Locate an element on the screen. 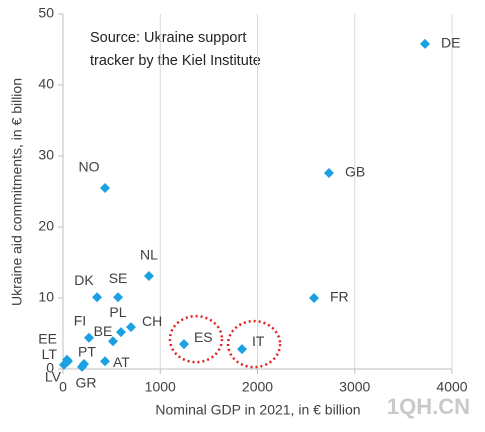  y-tick-label: 50 is located at coordinates (46, 13).